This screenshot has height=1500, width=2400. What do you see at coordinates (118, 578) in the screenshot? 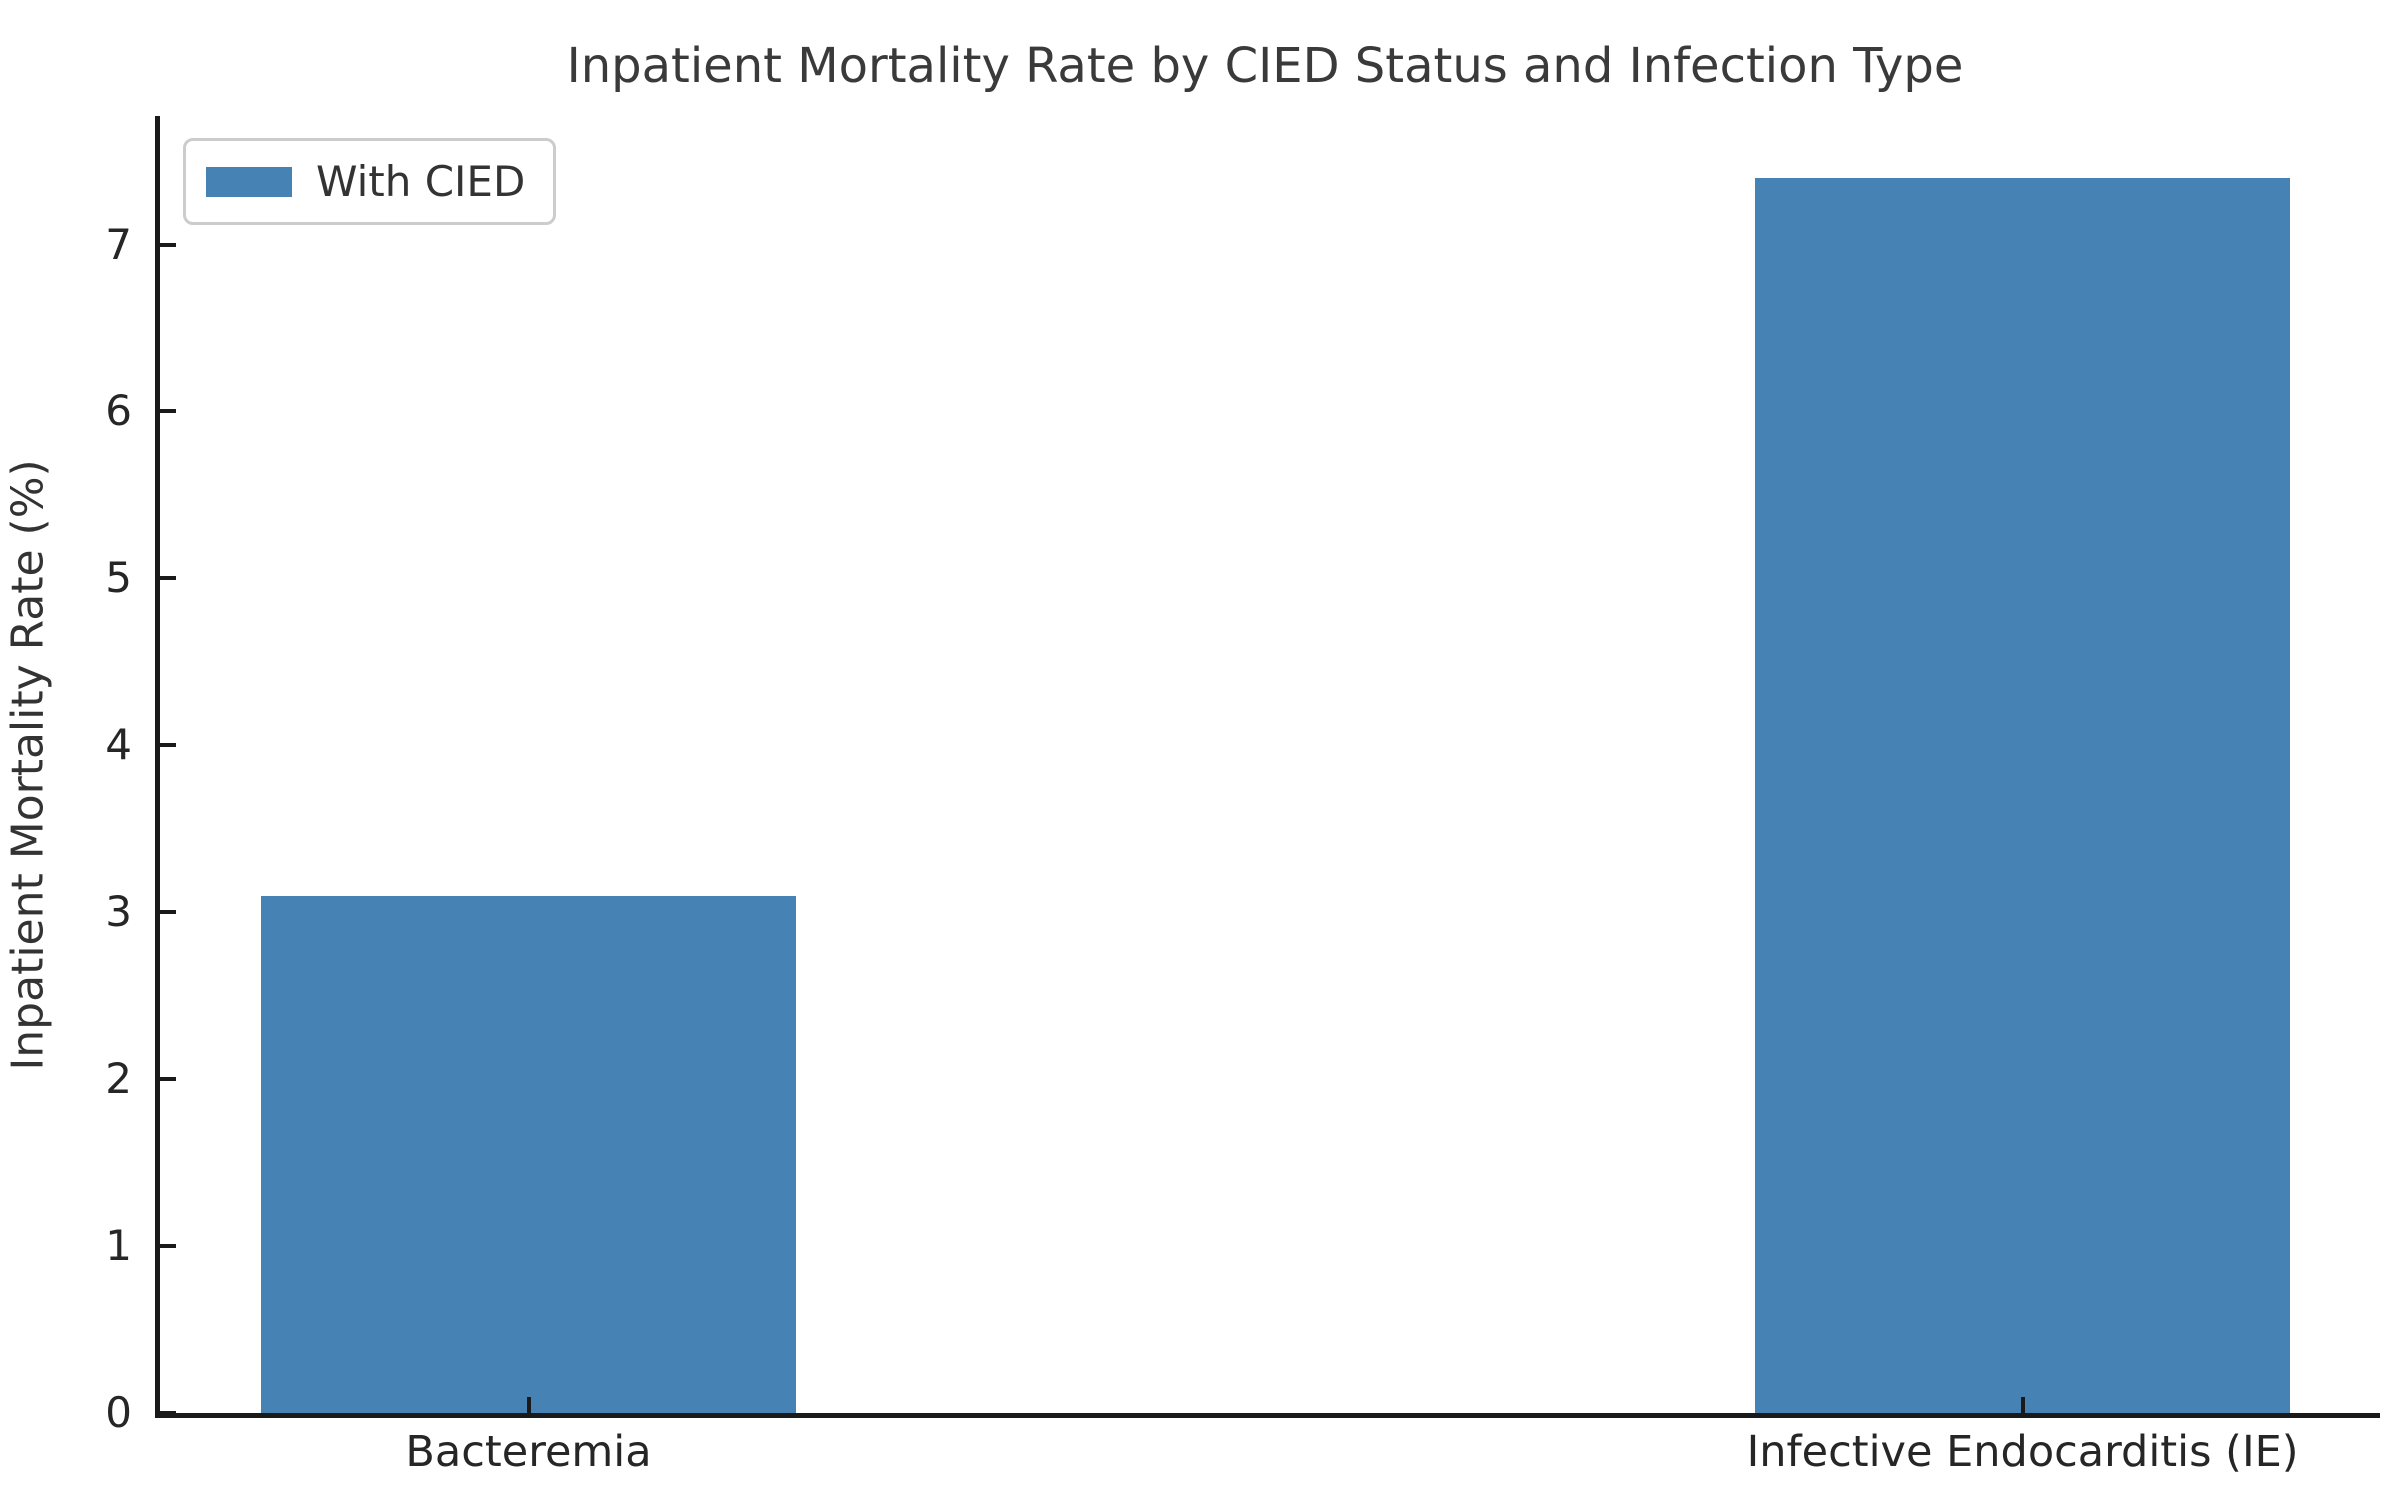
I see `y-axis-tick-label: 5` at bounding box center [118, 578].